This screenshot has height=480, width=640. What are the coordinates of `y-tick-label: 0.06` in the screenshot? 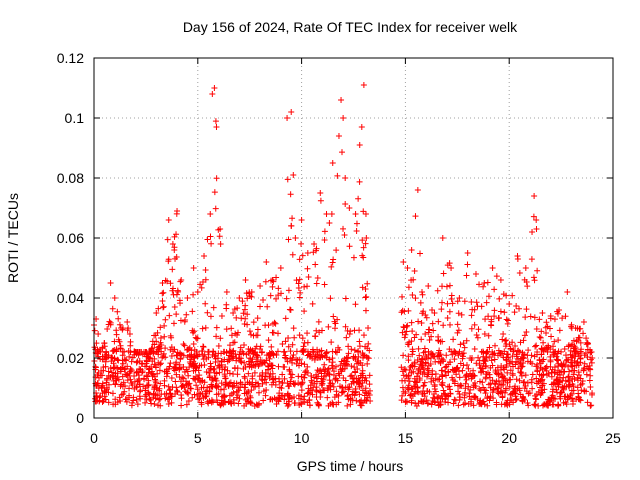 It's located at (70, 238).